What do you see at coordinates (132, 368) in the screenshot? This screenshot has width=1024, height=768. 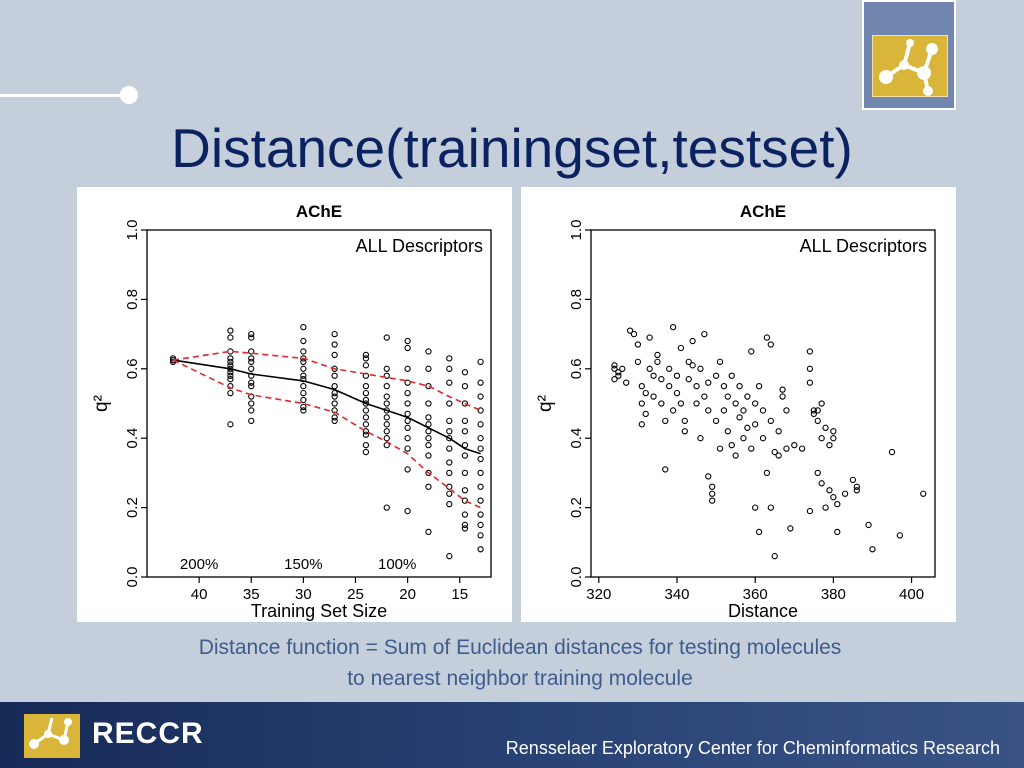 I see `chart-training-ytick-label: 0.6` at bounding box center [132, 368].